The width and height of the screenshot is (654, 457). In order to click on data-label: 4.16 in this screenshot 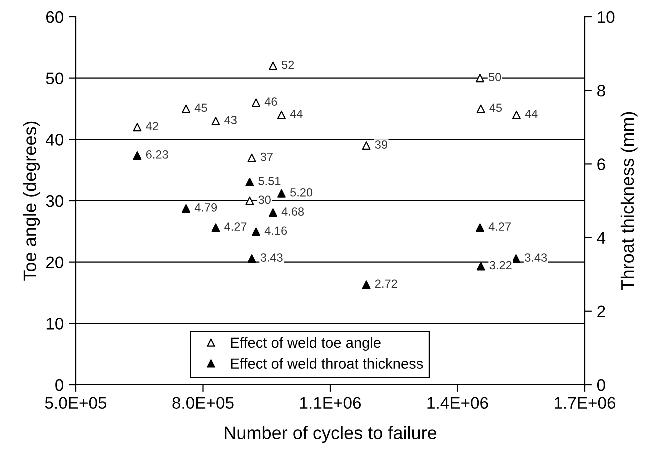, I will do `click(276, 231)`.